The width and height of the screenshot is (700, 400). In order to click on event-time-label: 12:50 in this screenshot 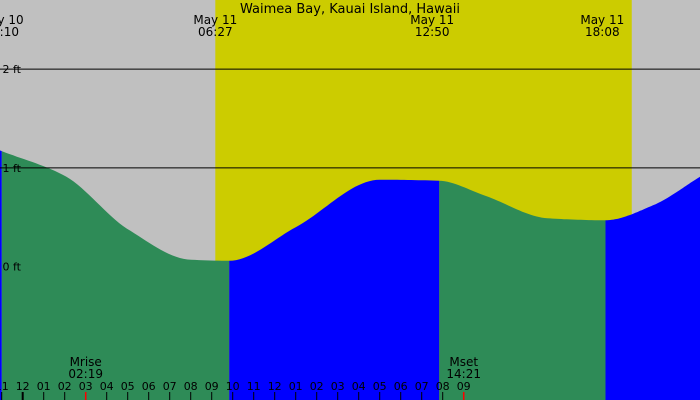, I will do `click(432, 32)`.